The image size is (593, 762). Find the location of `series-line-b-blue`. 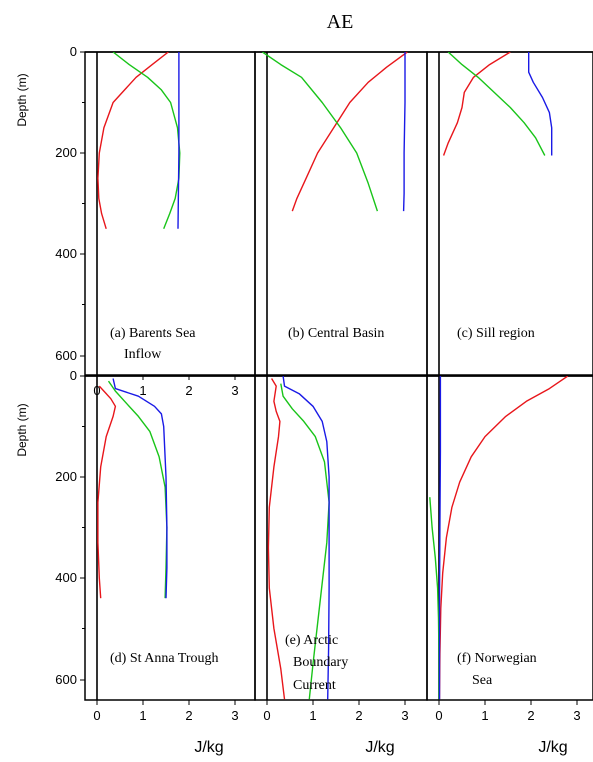

series-line-b-blue is located at coordinates (404, 132).